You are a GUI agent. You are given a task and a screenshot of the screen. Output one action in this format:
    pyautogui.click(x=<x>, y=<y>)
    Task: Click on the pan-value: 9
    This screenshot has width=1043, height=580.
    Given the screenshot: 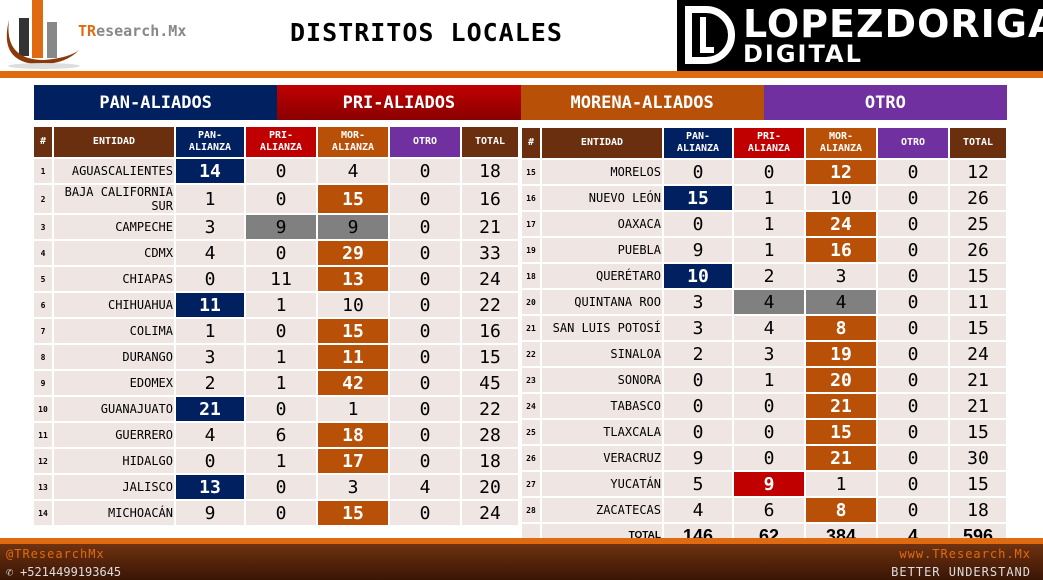 What is the action you would take?
    pyautogui.click(x=210, y=513)
    